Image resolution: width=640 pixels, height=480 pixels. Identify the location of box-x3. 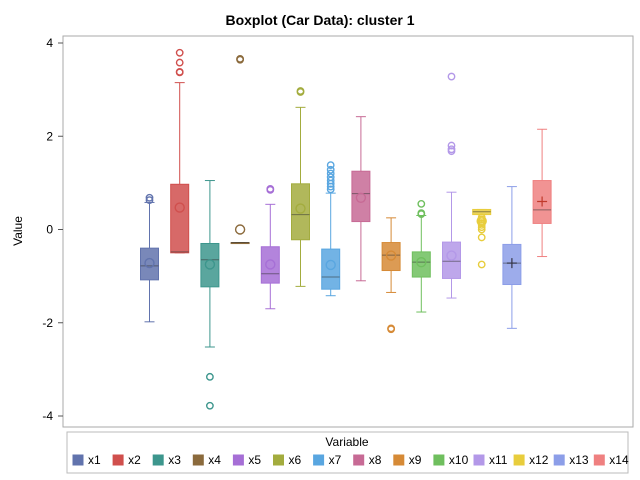
(210, 295).